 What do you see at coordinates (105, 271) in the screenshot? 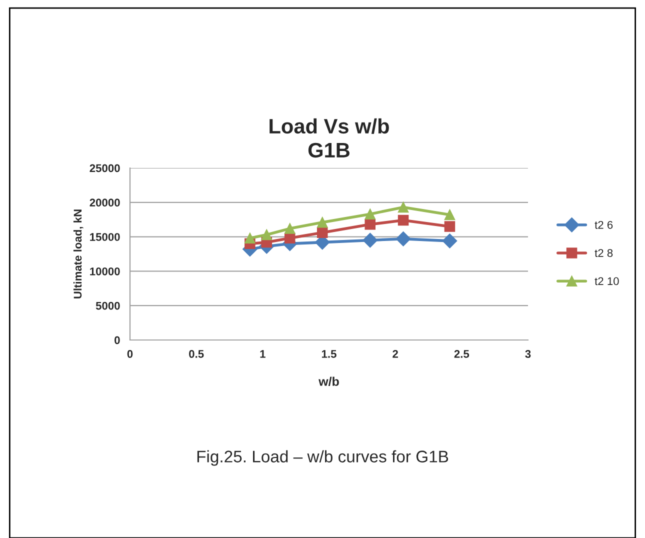
I see `y-tick-label: 10000` at bounding box center [105, 271].